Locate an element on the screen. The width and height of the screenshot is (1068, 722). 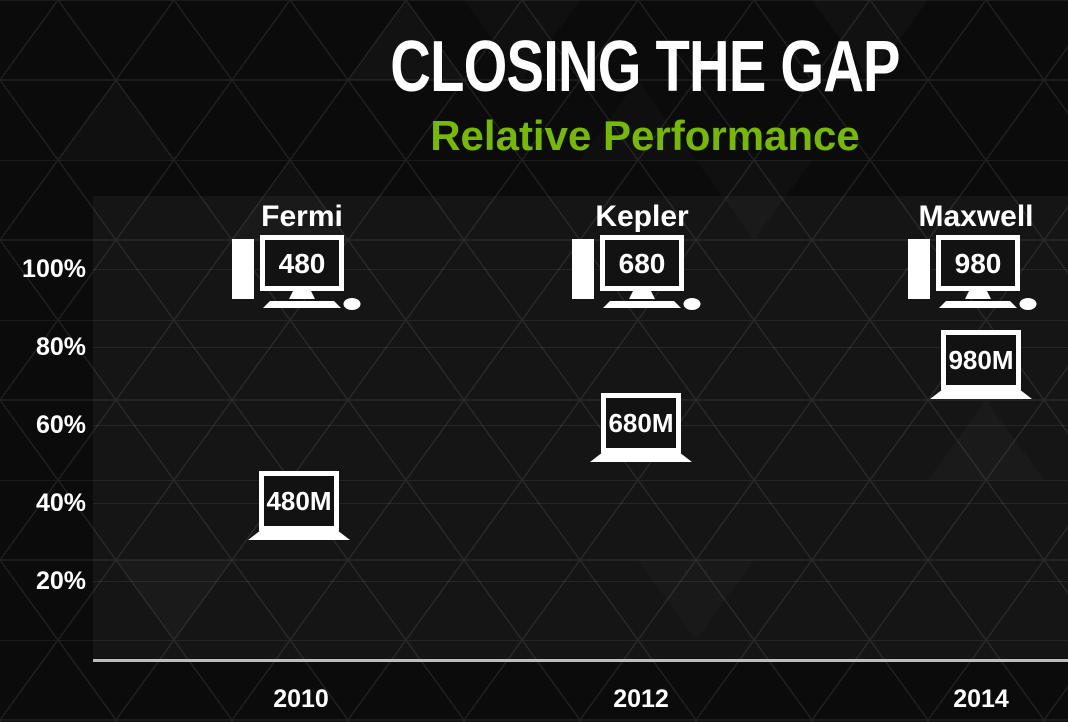
x-axis-line is located at coordinates (580, 660).